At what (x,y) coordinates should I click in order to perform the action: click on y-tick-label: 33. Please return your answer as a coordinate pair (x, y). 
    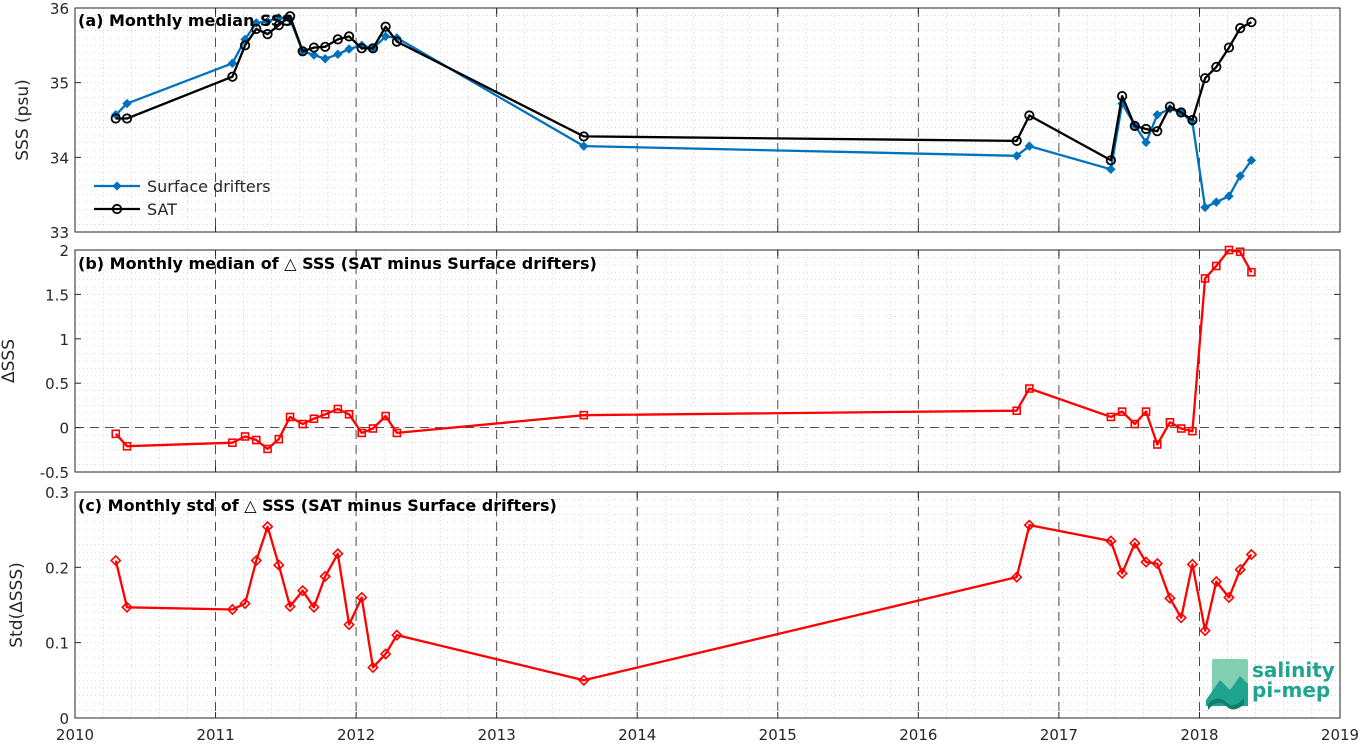
    Looking at the image, I should click on (59, 233).